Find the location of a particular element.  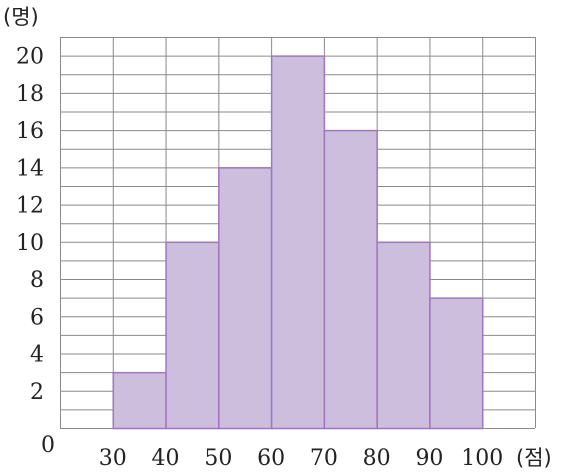

y-tick-label: 4 is located at coordinates (37, 355).